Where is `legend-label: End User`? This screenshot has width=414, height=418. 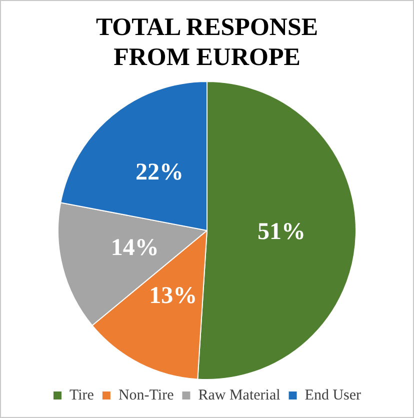 legend-label: End User is located at coordinates (333, 395).